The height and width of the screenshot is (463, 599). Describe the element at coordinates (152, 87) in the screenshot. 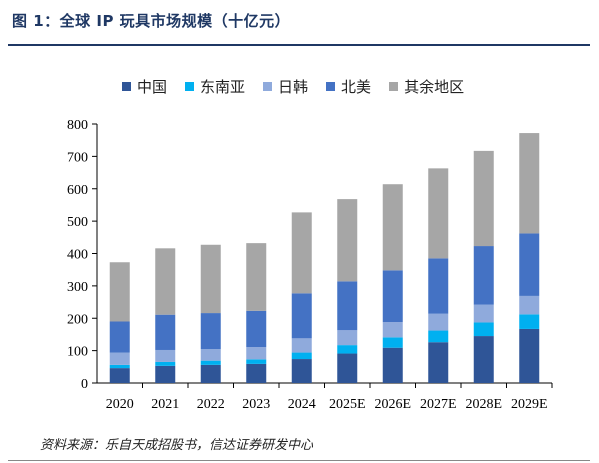

I see `legend-label: 中国` at that location.